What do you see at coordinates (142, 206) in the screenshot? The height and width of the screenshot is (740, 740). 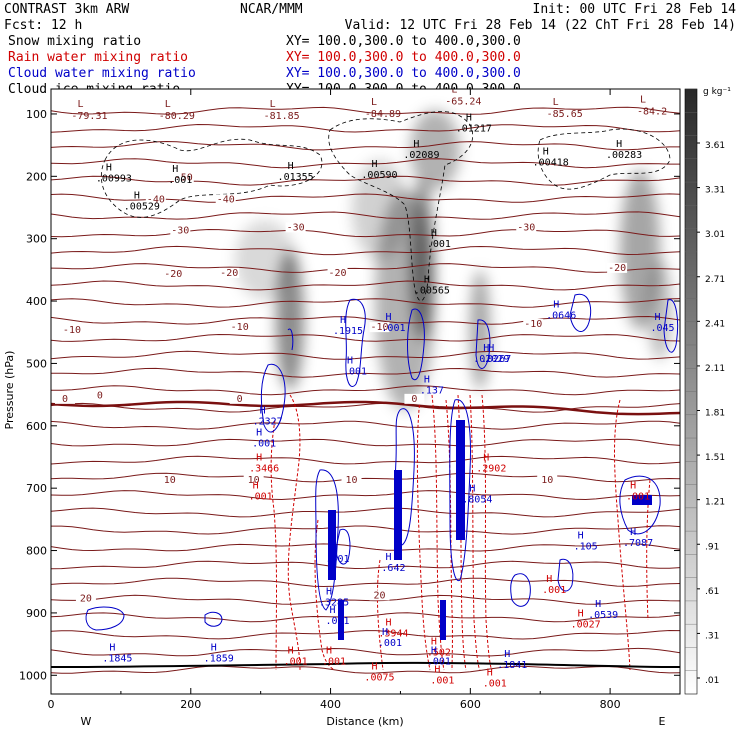 I see `high-value: .00529` at bounding box center [142, 206].